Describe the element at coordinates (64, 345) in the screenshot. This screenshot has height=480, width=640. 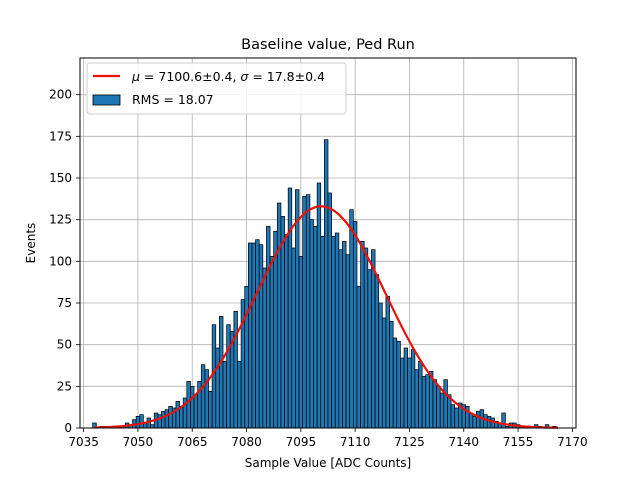
I see `y-tick-label: 50` at that location.